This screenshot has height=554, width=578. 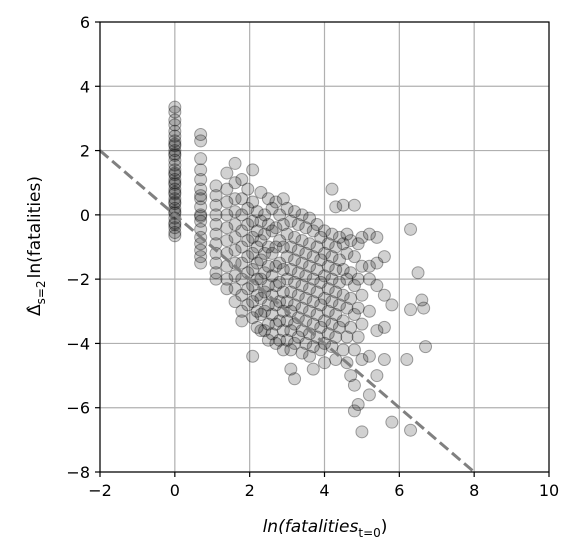 What do you see at coordinates (399, 490) in the screenshot?
I see `x-tick-label-4: 6` at bounding box center [399, 490].